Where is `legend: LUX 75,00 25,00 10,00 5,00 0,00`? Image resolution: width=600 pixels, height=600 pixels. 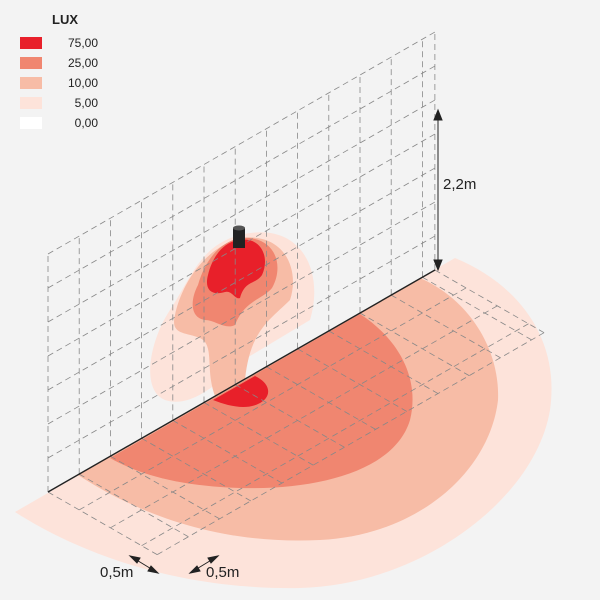
legend: LUX 75,00 25,00 10,00 5,00 0,00 is located at coordinates (59, 72).